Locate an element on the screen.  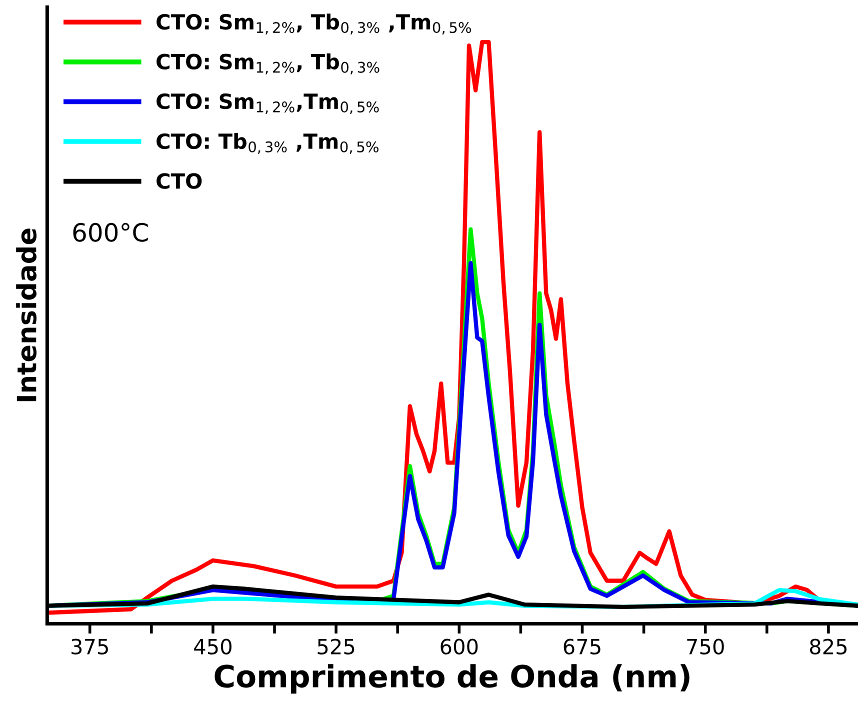
x-tick-label: 675 is located at coordinates (582, 646).